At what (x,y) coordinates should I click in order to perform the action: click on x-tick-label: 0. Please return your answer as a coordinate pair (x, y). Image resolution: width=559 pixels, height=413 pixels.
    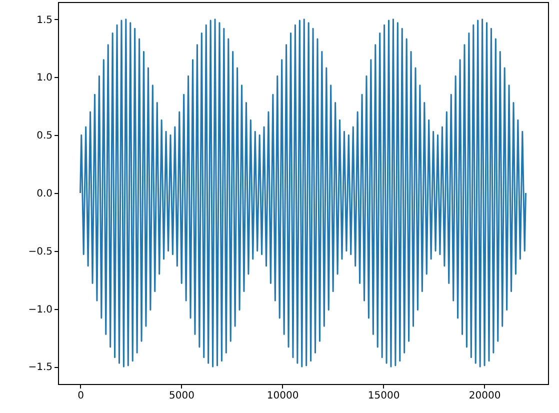
    Looking at the image, I should click on (81, 396).